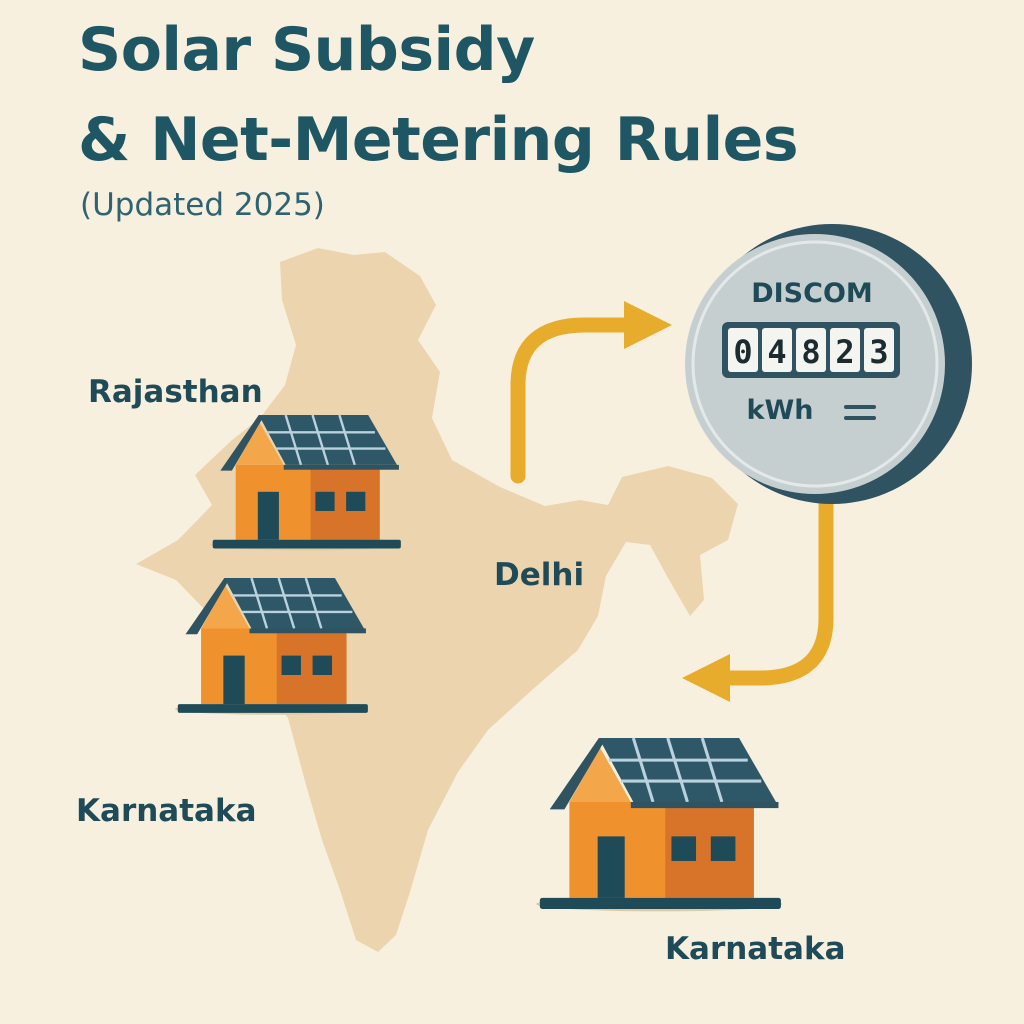 Image resolution: width=1024 pixels, height=1024 pixels. Describe the element at coordinates (175, 392) in the screenshot. I see `region-label-rajasthan: Rajasthan` at that location.